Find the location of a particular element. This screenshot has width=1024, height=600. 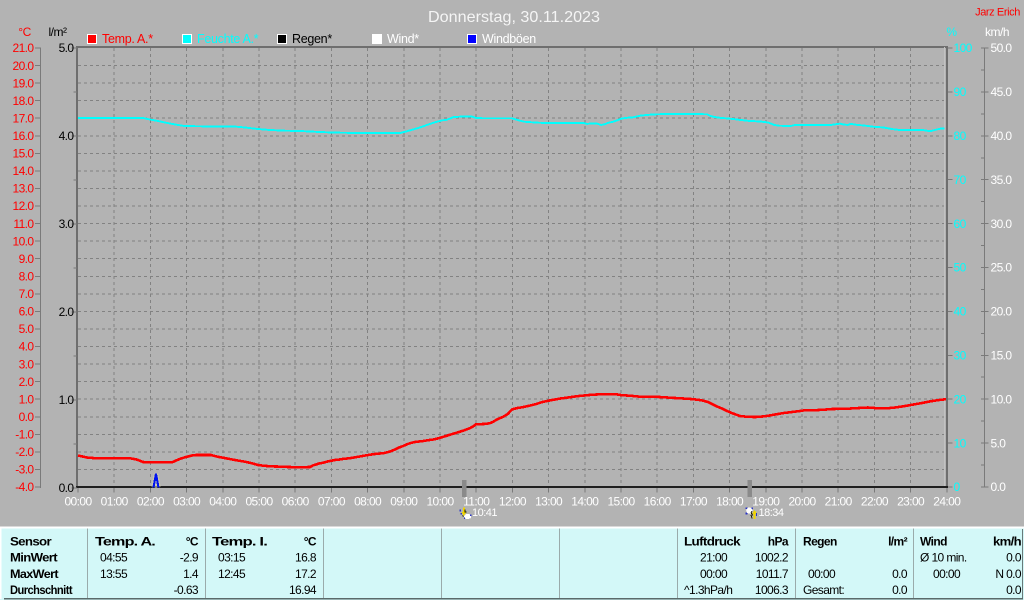

svg-text: 30 is located at coordinates (960, 356).